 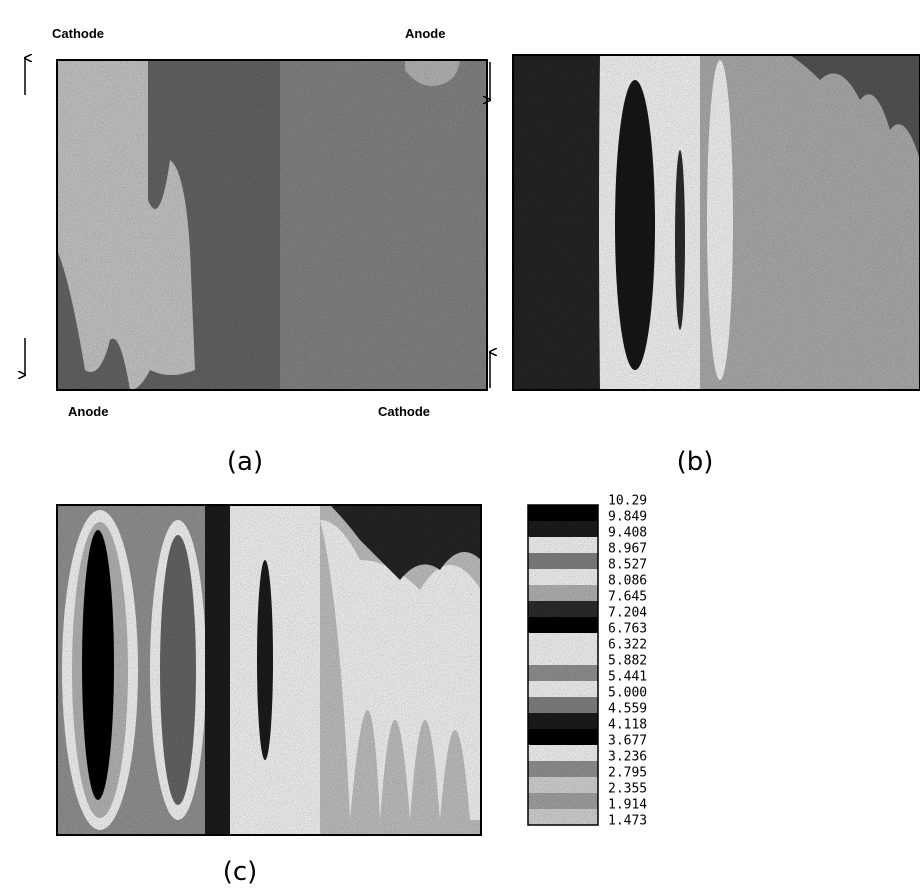 What do you see at coordinates (627, 517) in the screenshot?
I see `colorbar-label: 9.849` at bounding box center [627, 517].